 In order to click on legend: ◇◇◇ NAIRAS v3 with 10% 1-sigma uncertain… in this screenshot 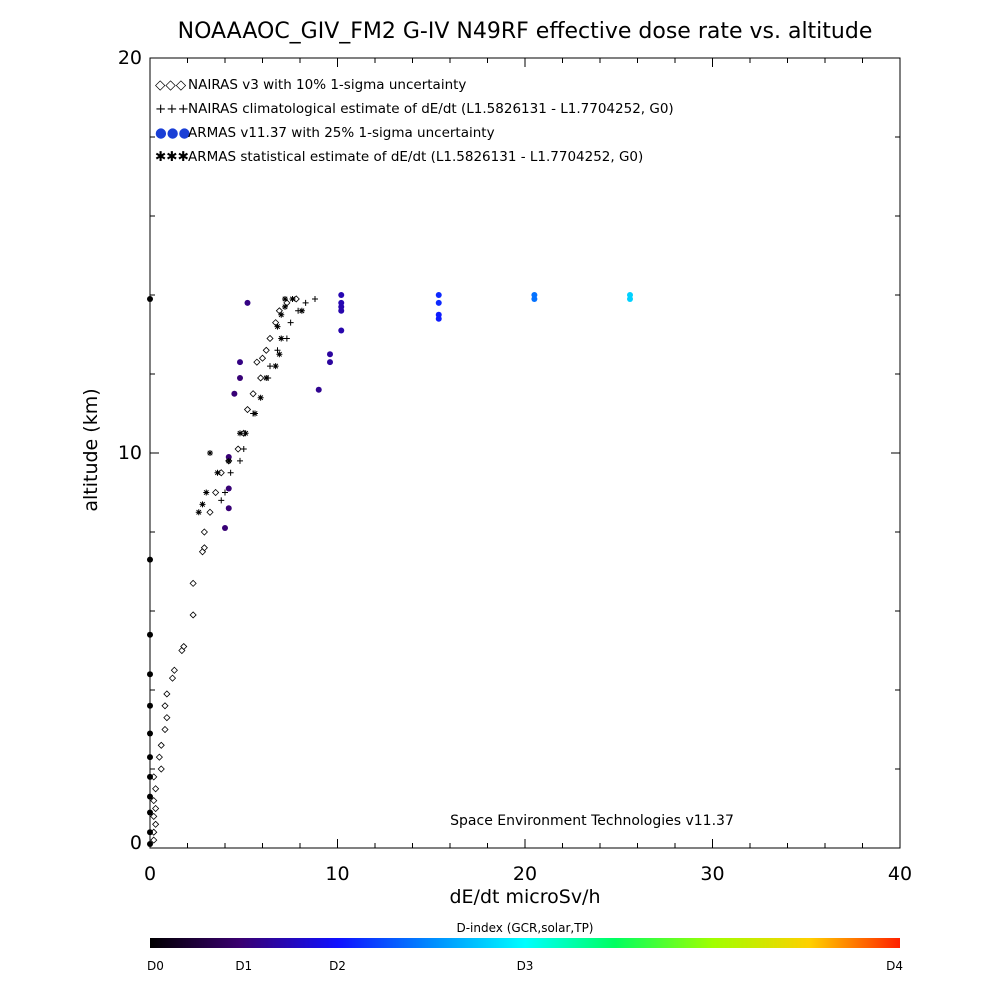, I will do `click(414, 121)`.